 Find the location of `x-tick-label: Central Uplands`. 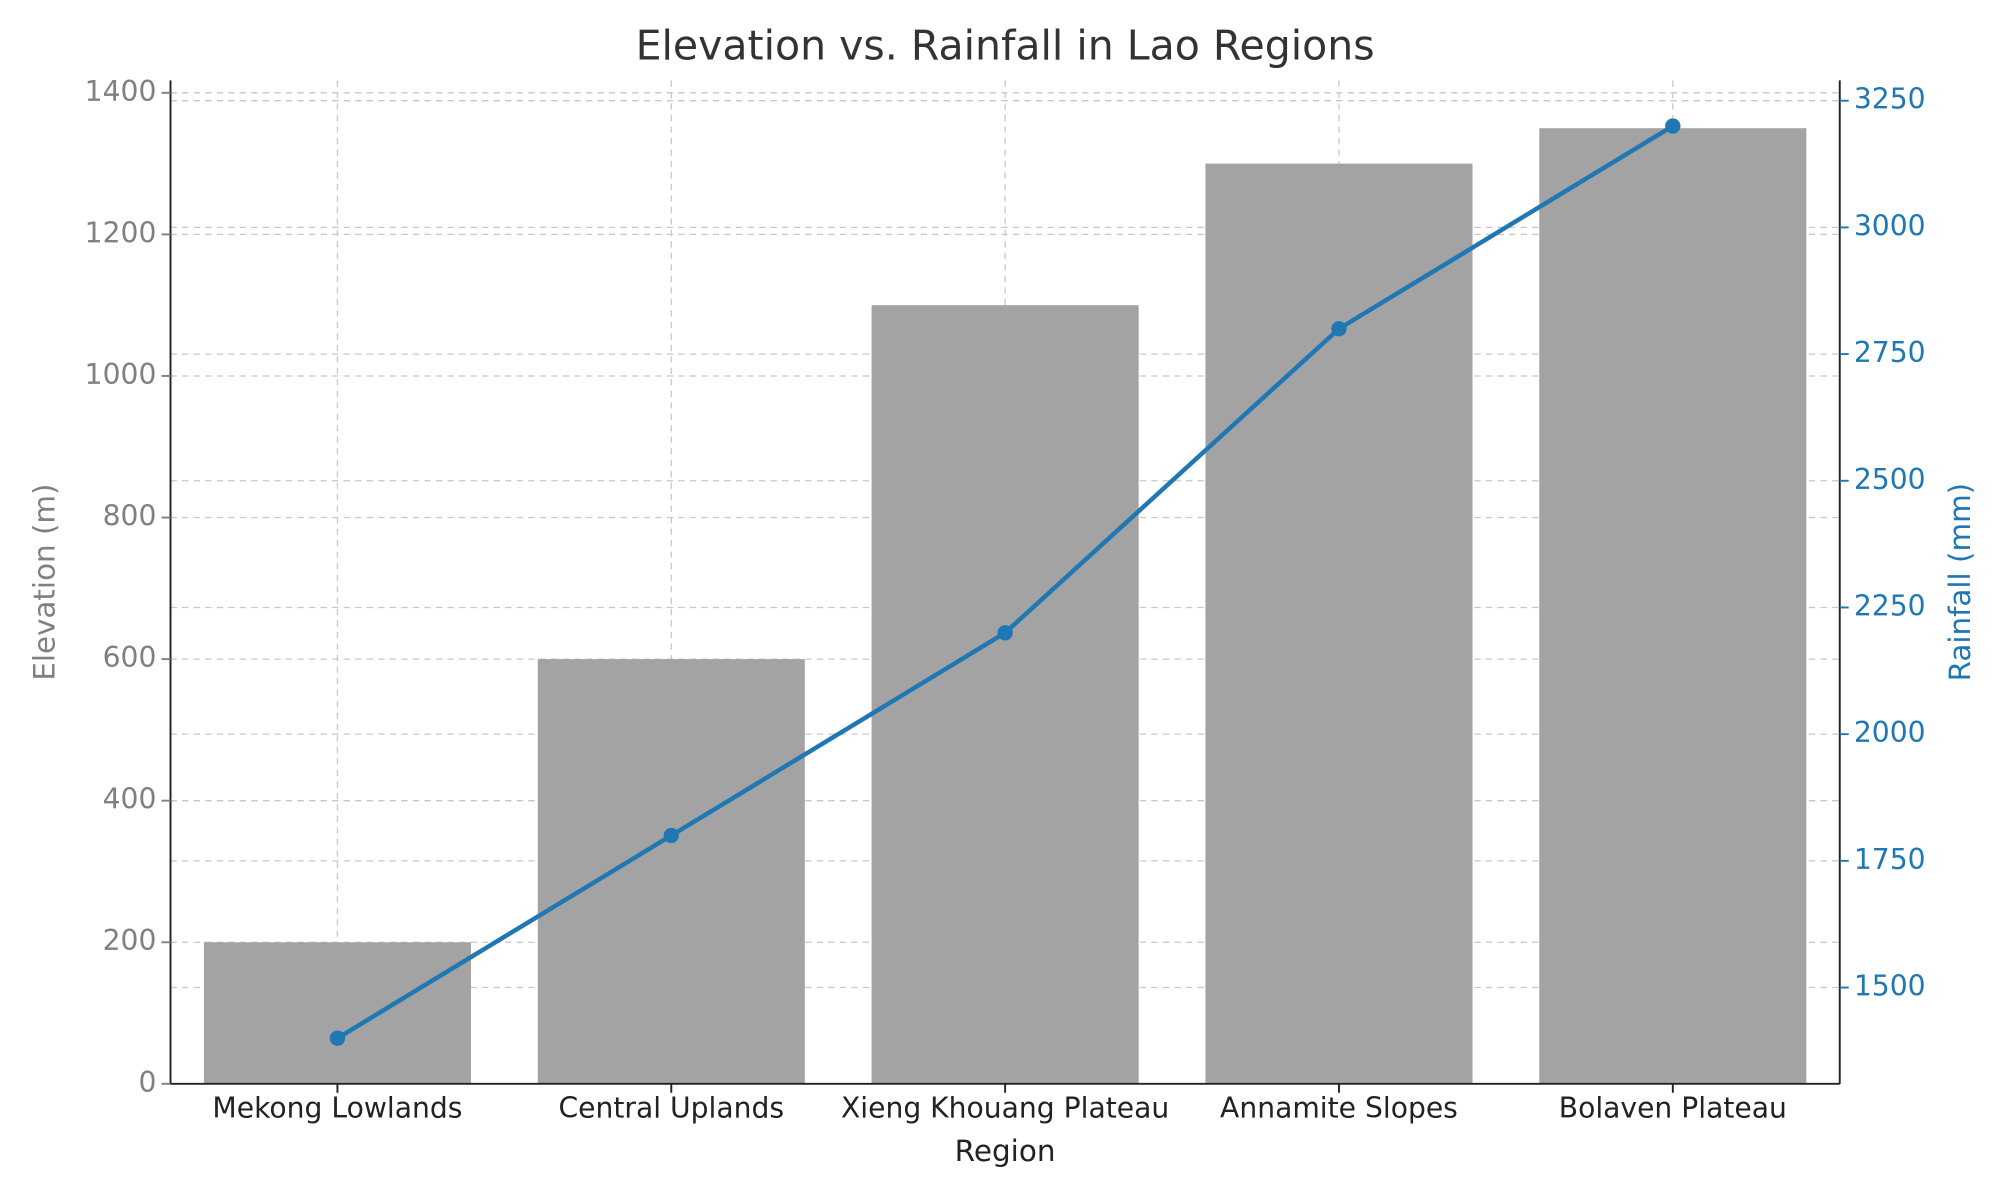

x-tick-label: Central Uplands is located at coordinates (671, 1107).